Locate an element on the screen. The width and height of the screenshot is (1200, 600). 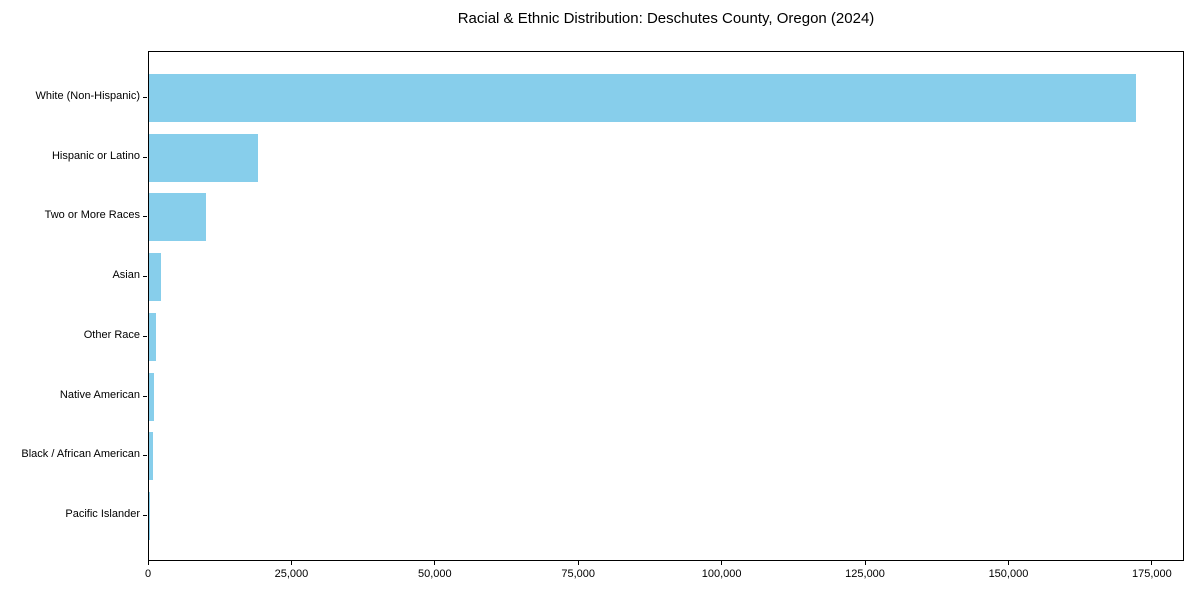
bar-two-or-more-races is located at coordinates (178, 217).